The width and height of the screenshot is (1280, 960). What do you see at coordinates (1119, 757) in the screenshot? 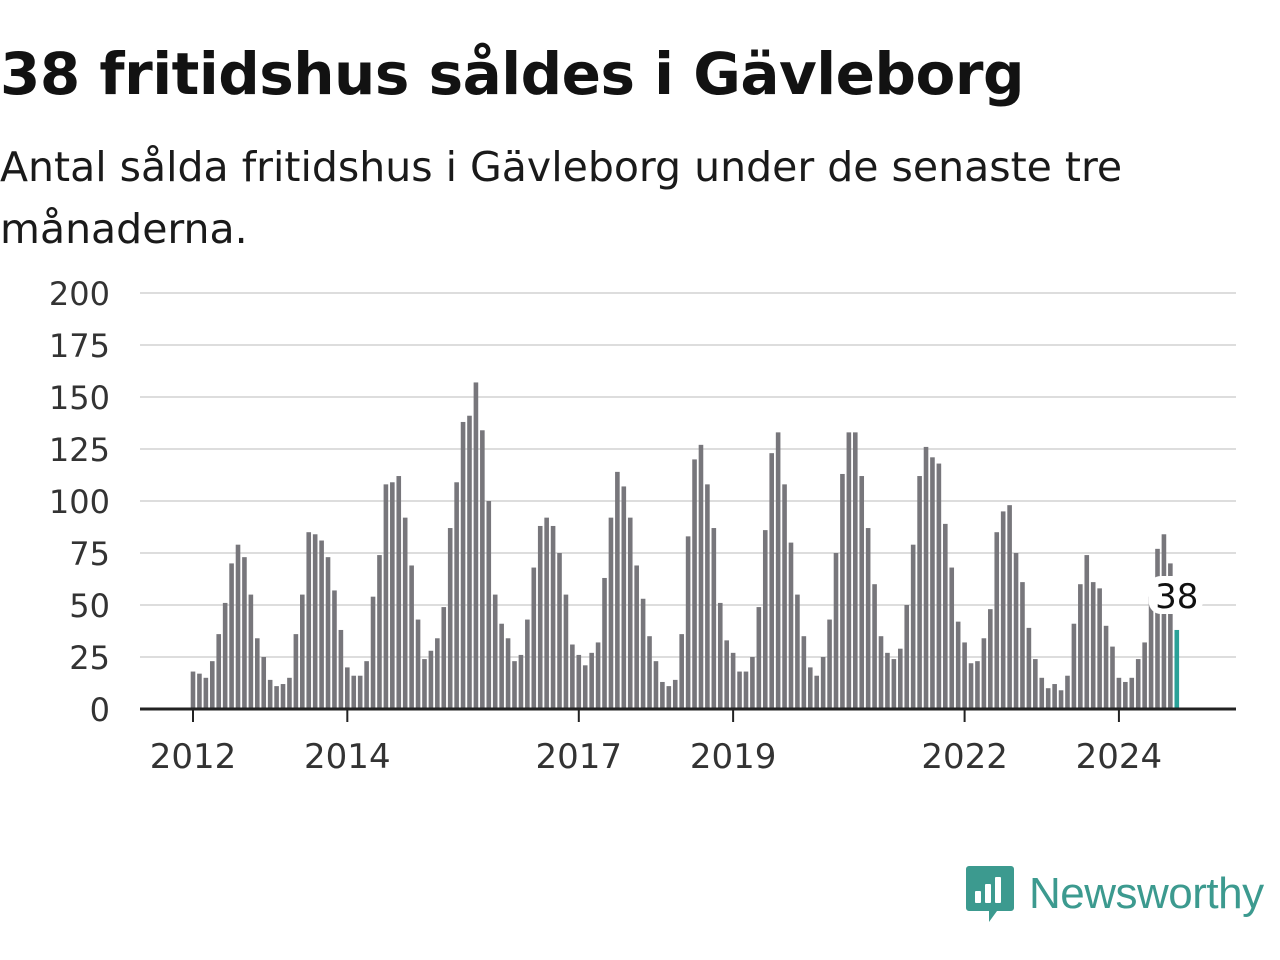
I see `x-tick-label: 2024` at bounding box center [1119, 757].